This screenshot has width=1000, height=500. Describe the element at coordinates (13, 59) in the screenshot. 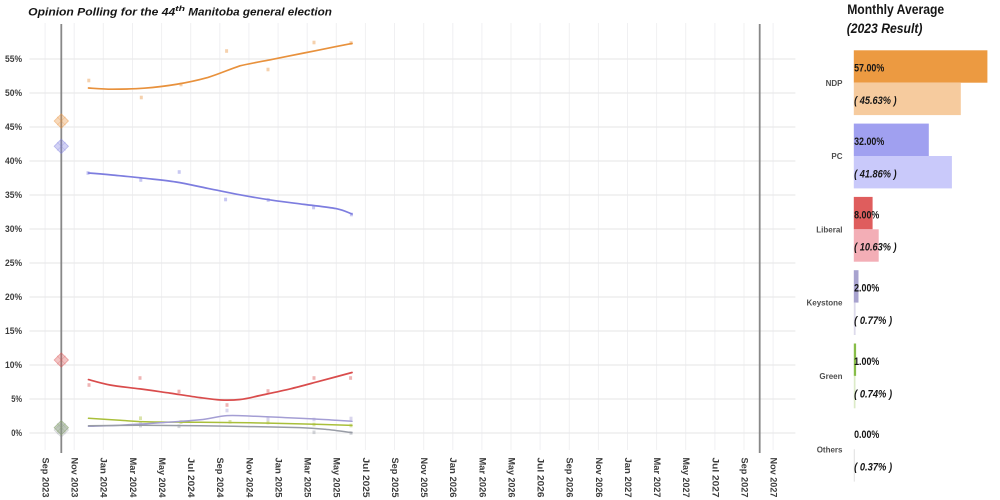

I see `svg-text: 55%` at that location.